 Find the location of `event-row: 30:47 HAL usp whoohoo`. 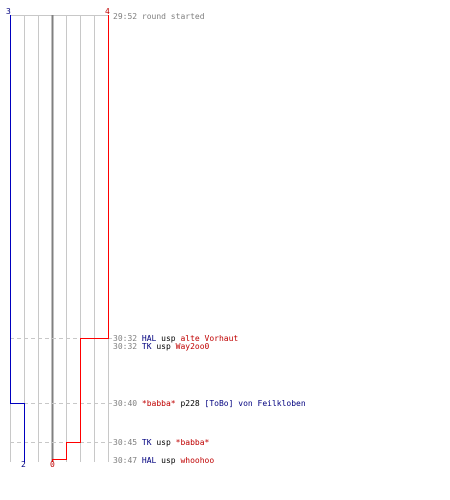

event-row: 30:47 HAL usp whoohoo is located at coordinates (163, 461).